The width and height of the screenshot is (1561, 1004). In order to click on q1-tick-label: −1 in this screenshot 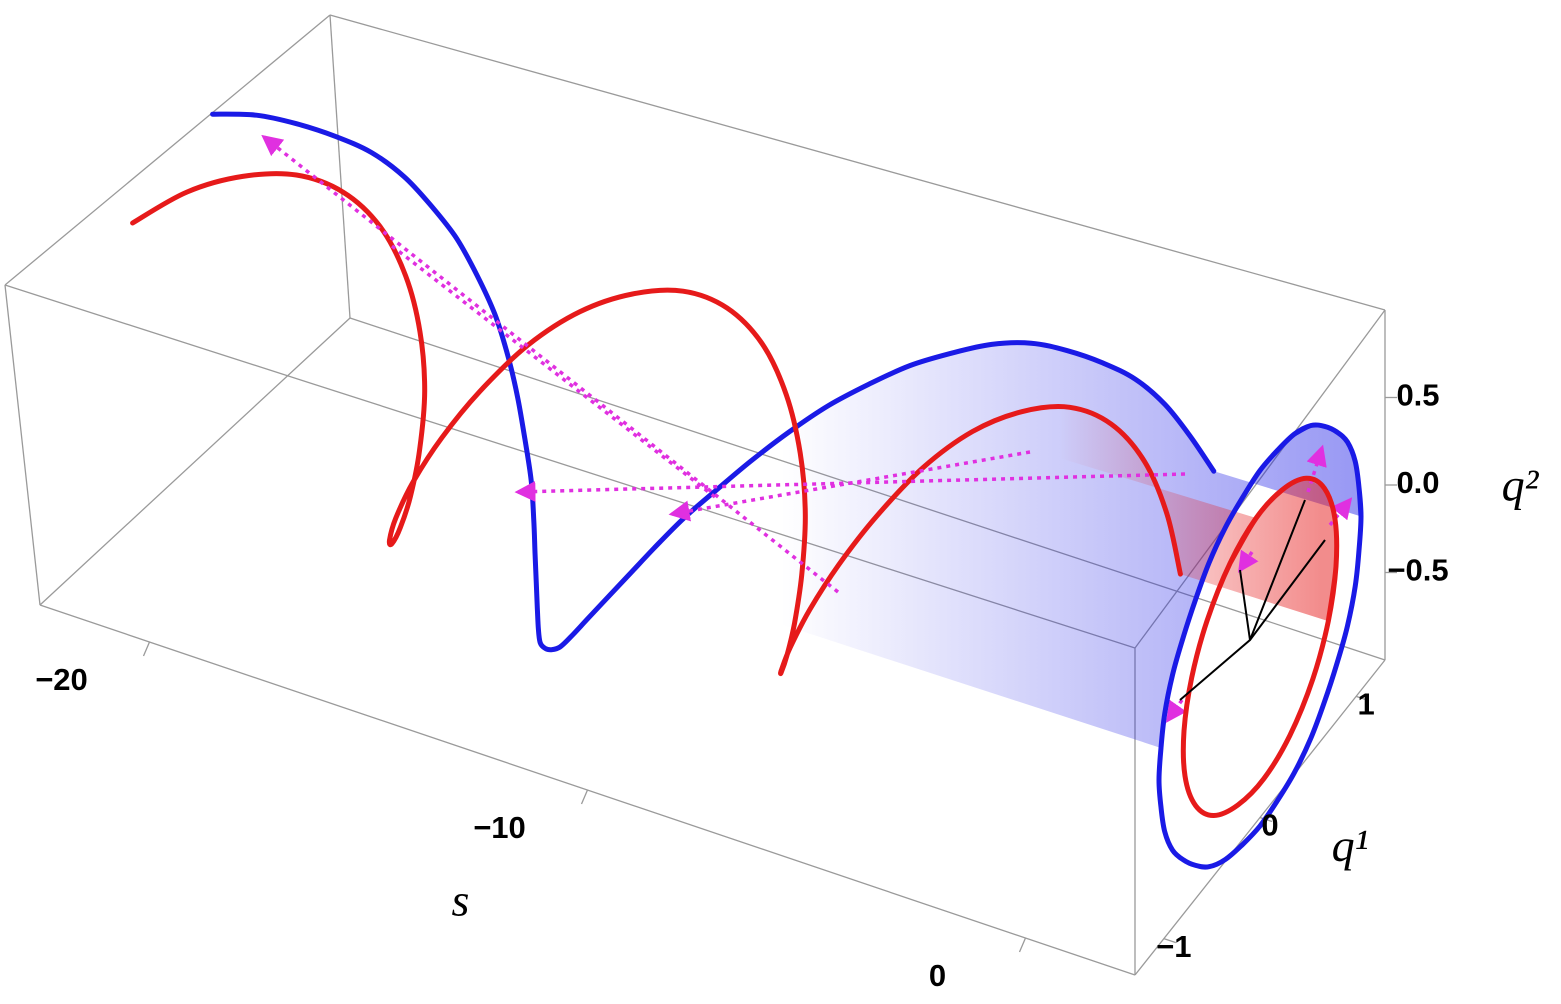, I will do `click(1173, 946)`.